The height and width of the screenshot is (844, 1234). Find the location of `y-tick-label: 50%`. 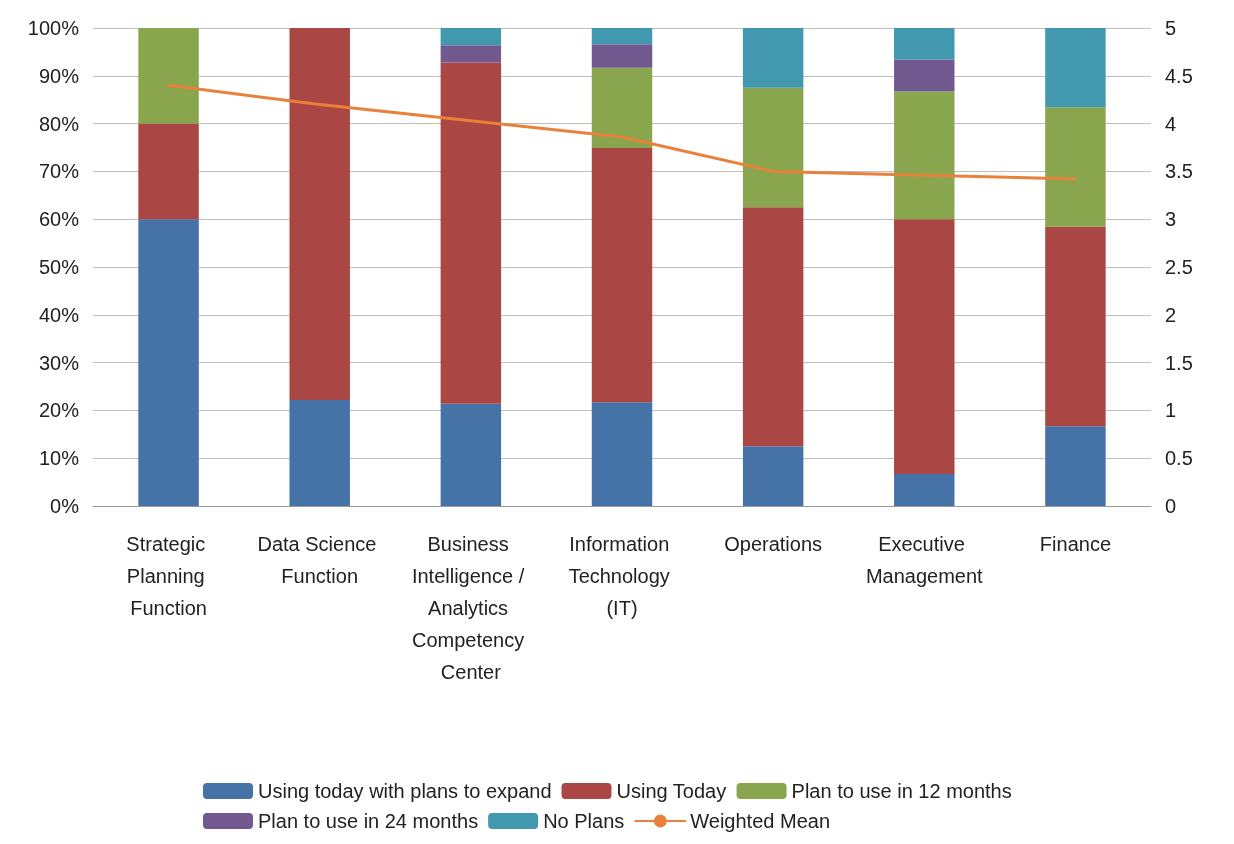

y-tick-label: 50% is located at coordinates (59, 267).